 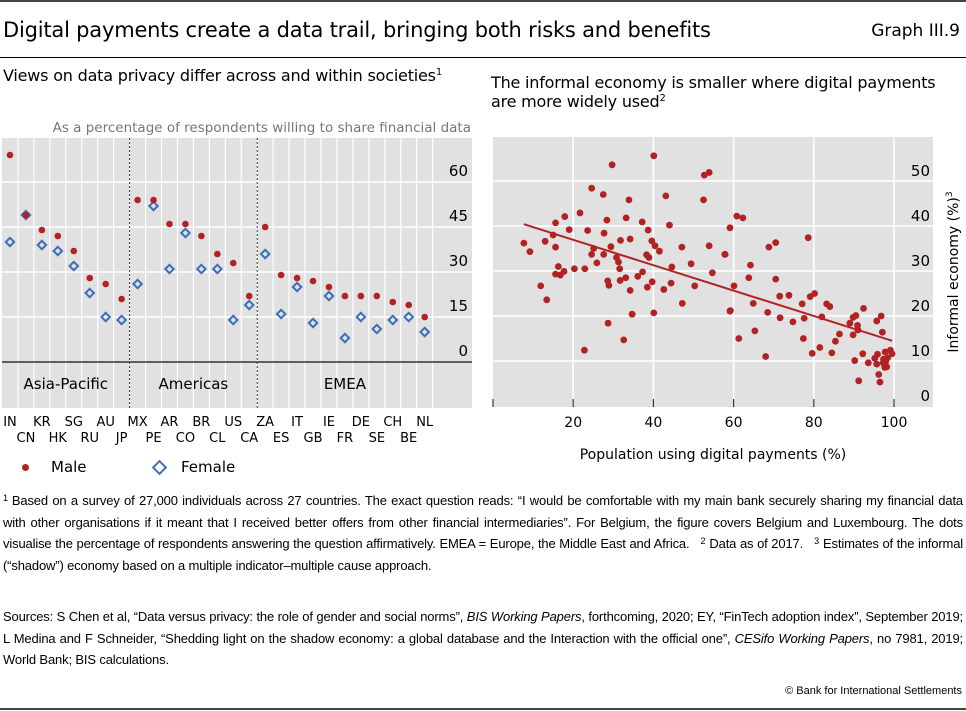 What do you see at coordinates (361, 422) in the screenshot?
I see `category-label: DE` at bounding box center [361, 422].